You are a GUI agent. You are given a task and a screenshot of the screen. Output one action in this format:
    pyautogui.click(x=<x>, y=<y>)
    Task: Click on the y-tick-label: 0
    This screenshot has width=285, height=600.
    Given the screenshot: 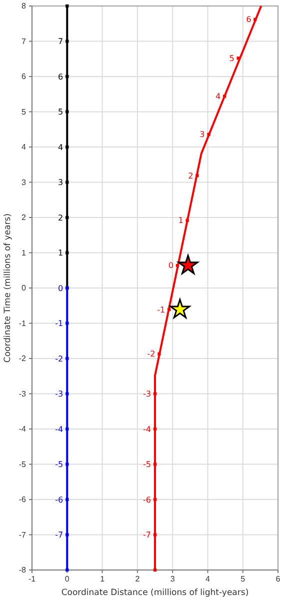 What is the action you would take?
    pyautogui.click(x=24, y=288)
    